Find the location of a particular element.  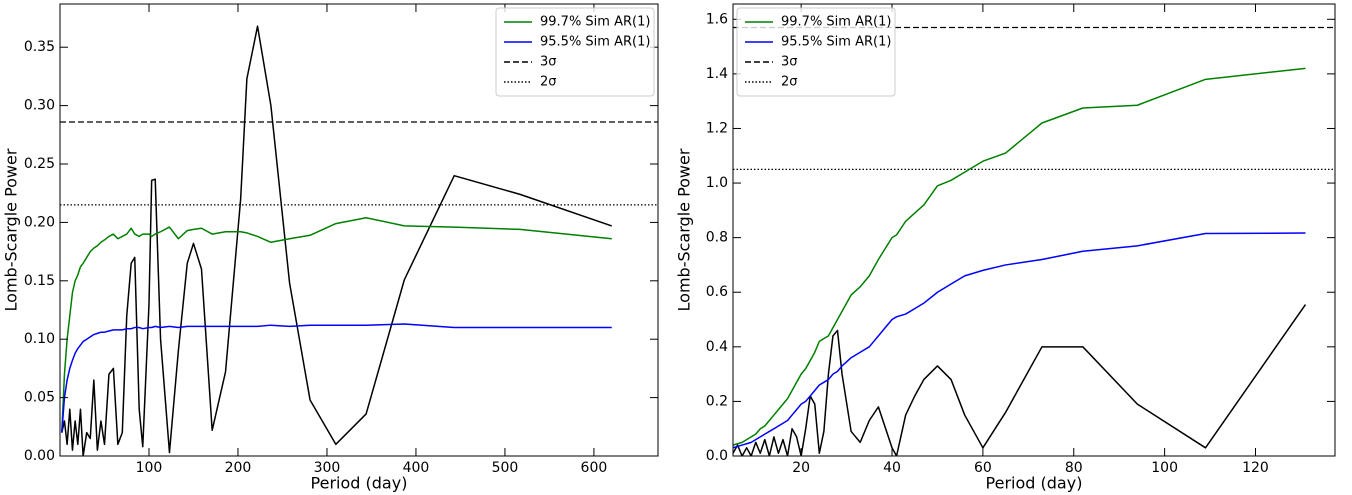

y-tick-label: 0.6 is located at coordinates (717, 292).